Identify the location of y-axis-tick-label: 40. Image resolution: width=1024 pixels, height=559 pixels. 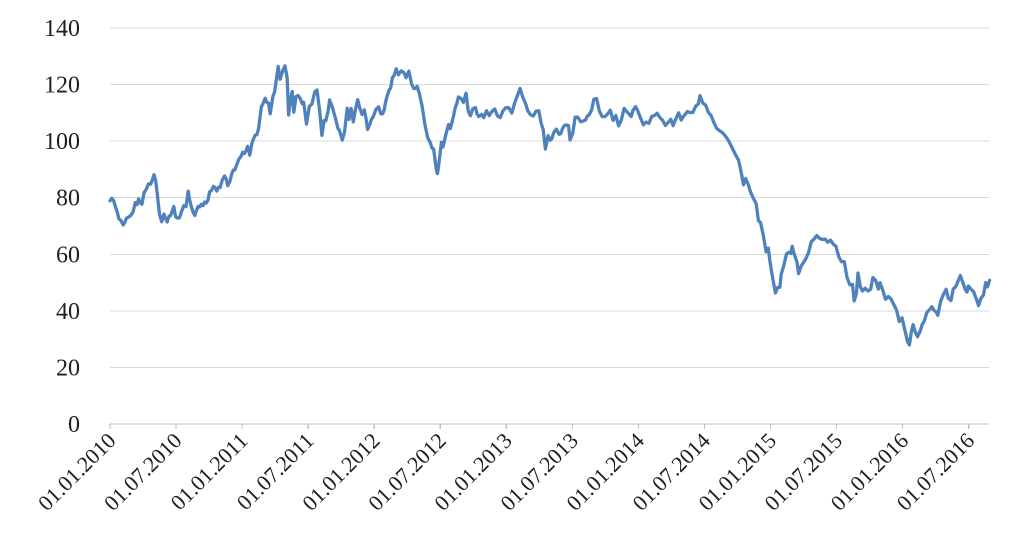
(68, 312).